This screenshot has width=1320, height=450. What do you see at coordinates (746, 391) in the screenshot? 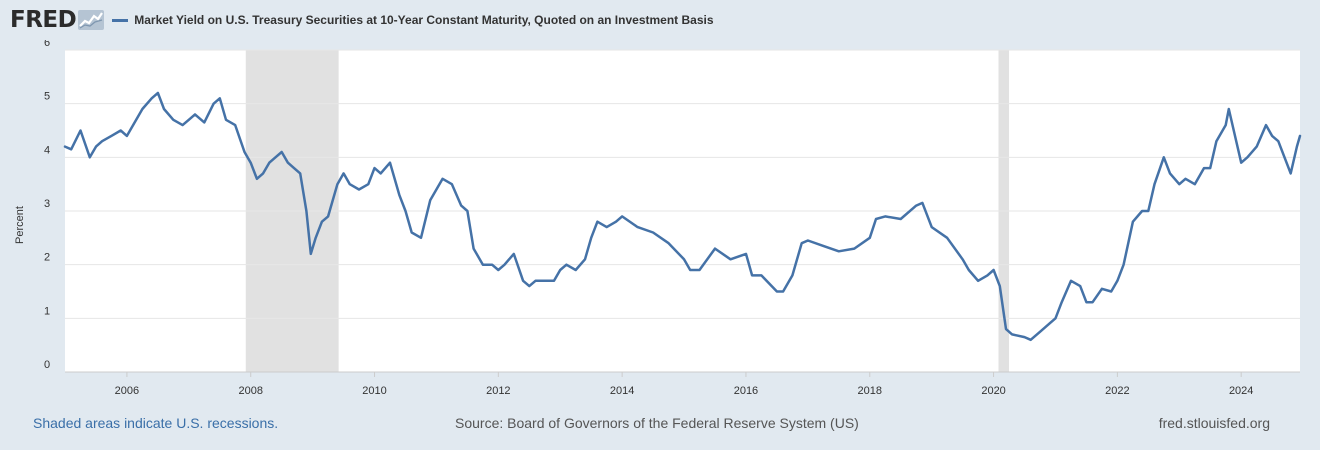
I see `x-tick-label: 2016` at bounding box center [746, 391].